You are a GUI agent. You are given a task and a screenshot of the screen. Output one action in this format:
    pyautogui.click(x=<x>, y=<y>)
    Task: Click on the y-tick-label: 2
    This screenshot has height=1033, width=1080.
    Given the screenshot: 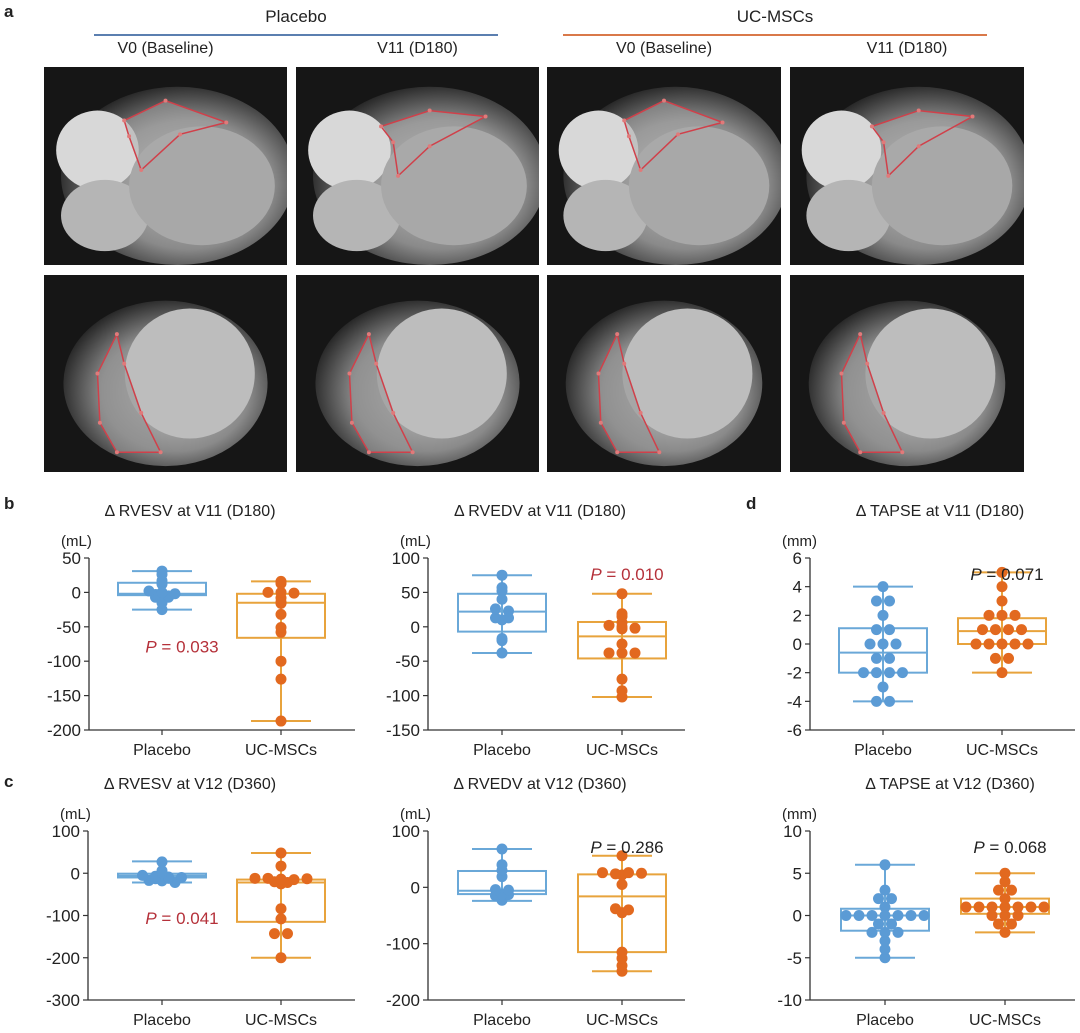 What is the action you would take?
    pyautogui.click(x=797, y=615)
    